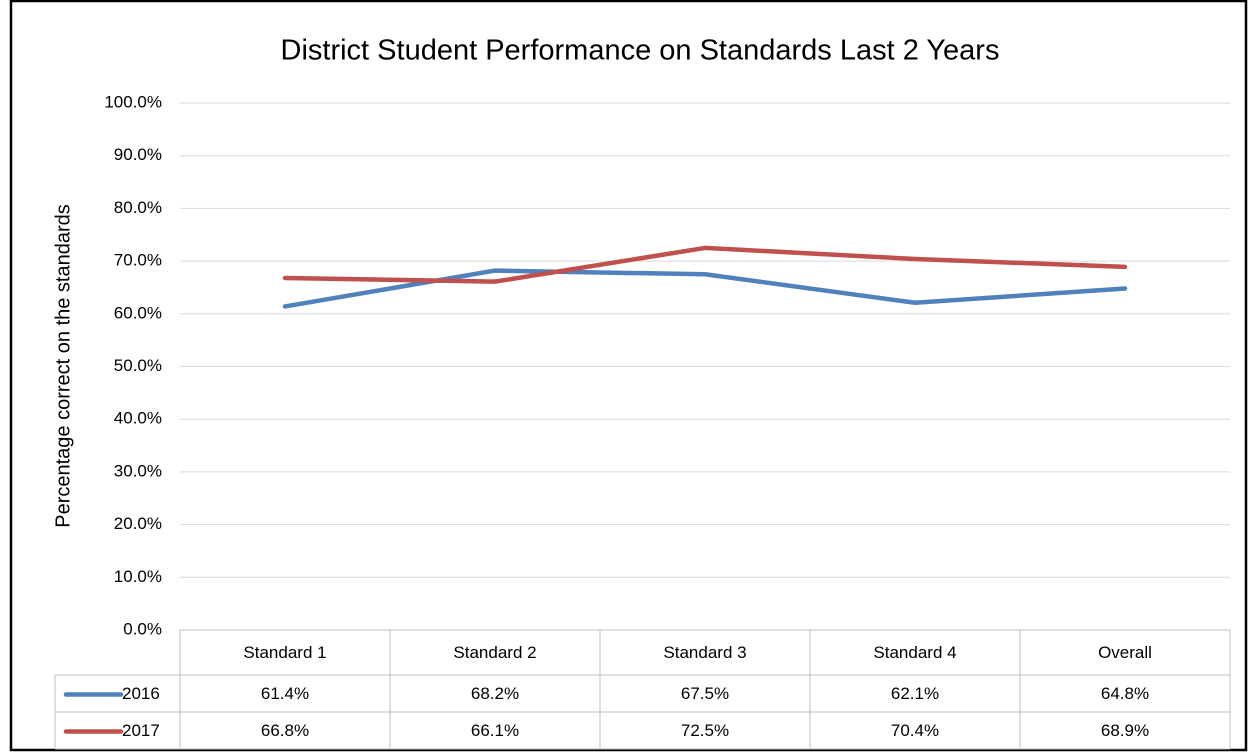  What do you see at coordinates (285, 730) in the screenshot?
I see `data-table-value: 66.8%` at bounding box center [285, 730].